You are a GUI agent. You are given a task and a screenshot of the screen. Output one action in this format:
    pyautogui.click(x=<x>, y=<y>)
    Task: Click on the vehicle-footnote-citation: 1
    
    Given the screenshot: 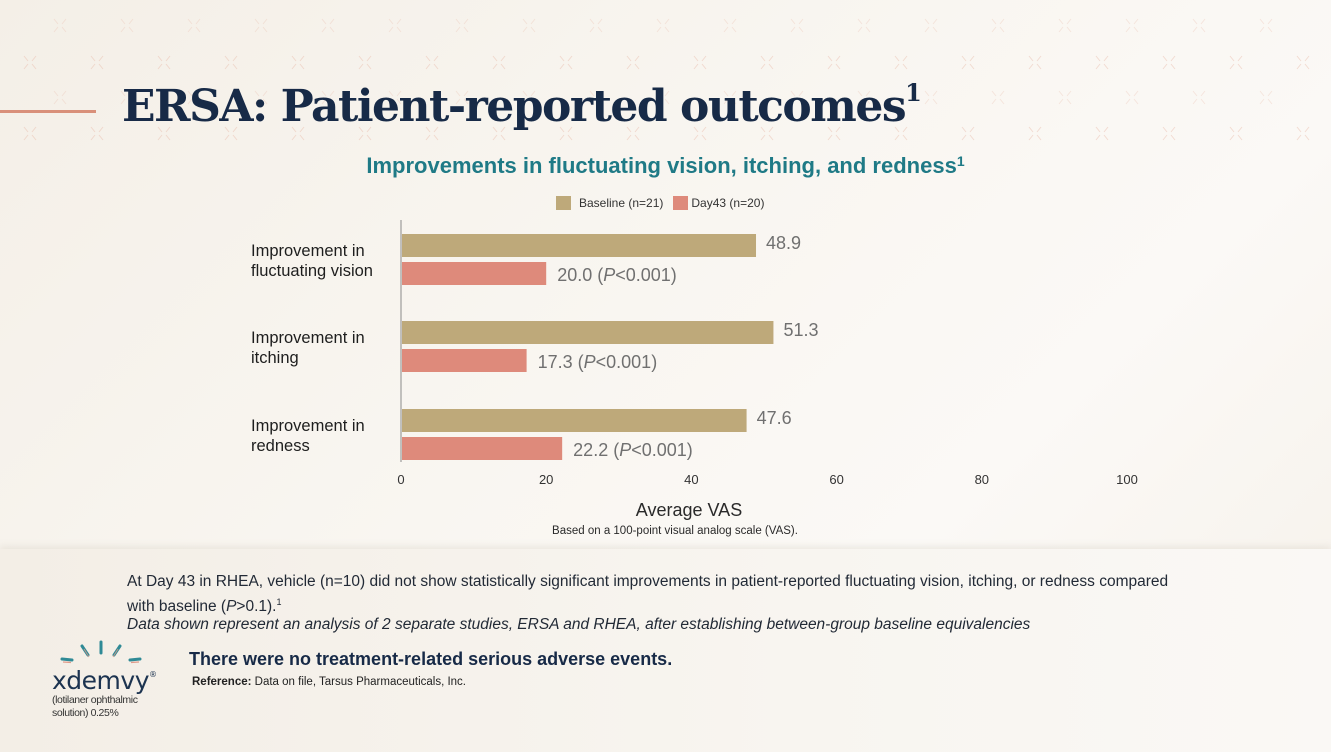 What is the action you would take?
    pyautogui.click(x=279, y=602)
    